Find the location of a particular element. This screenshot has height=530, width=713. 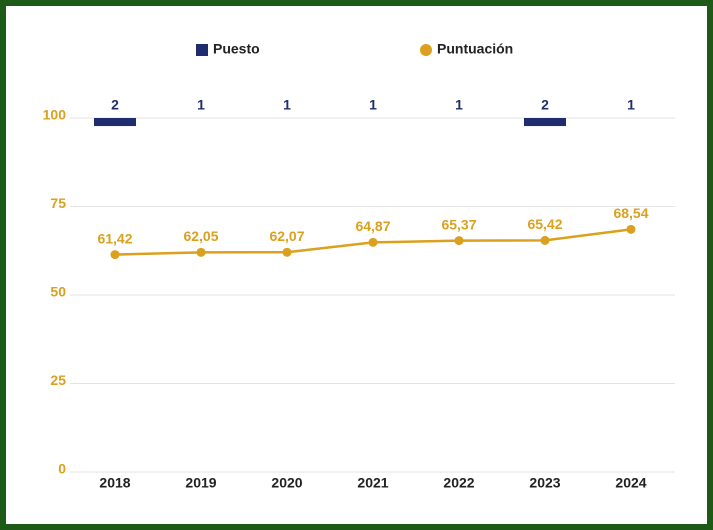

y-tick-label: 100 is located at coordinates (55, 115).